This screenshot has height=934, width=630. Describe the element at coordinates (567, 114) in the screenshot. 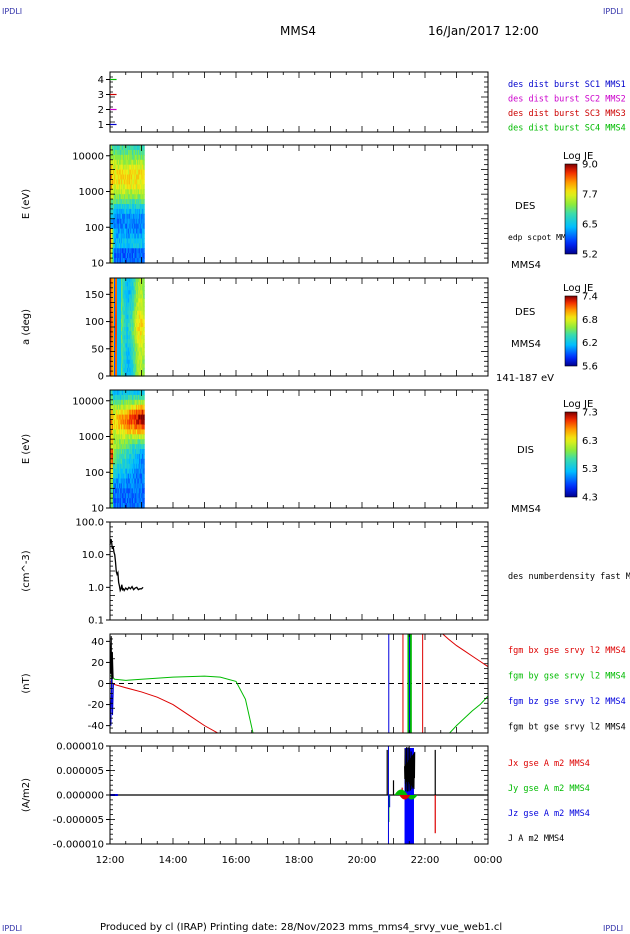

I see `legend-entry: des dist burst SC3 MMS3` at that location.